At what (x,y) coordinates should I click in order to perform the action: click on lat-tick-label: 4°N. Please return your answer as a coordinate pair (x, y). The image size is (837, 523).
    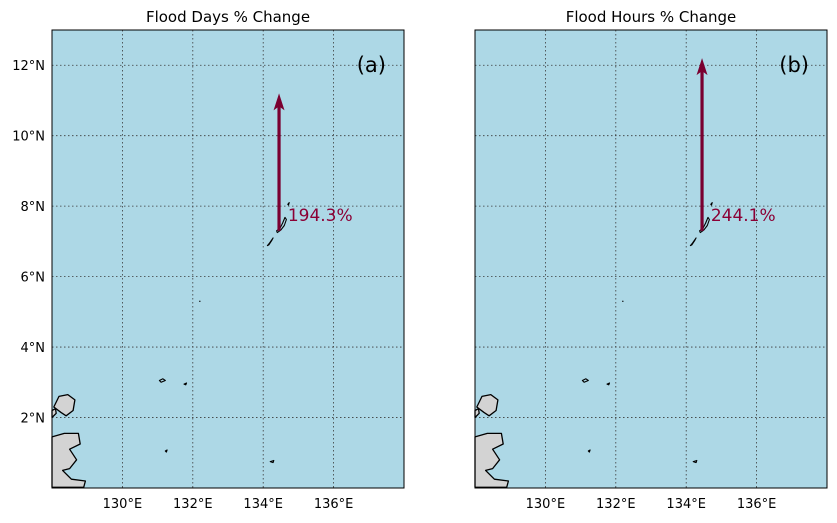
    Looking at the image, I should click on (33, 348).